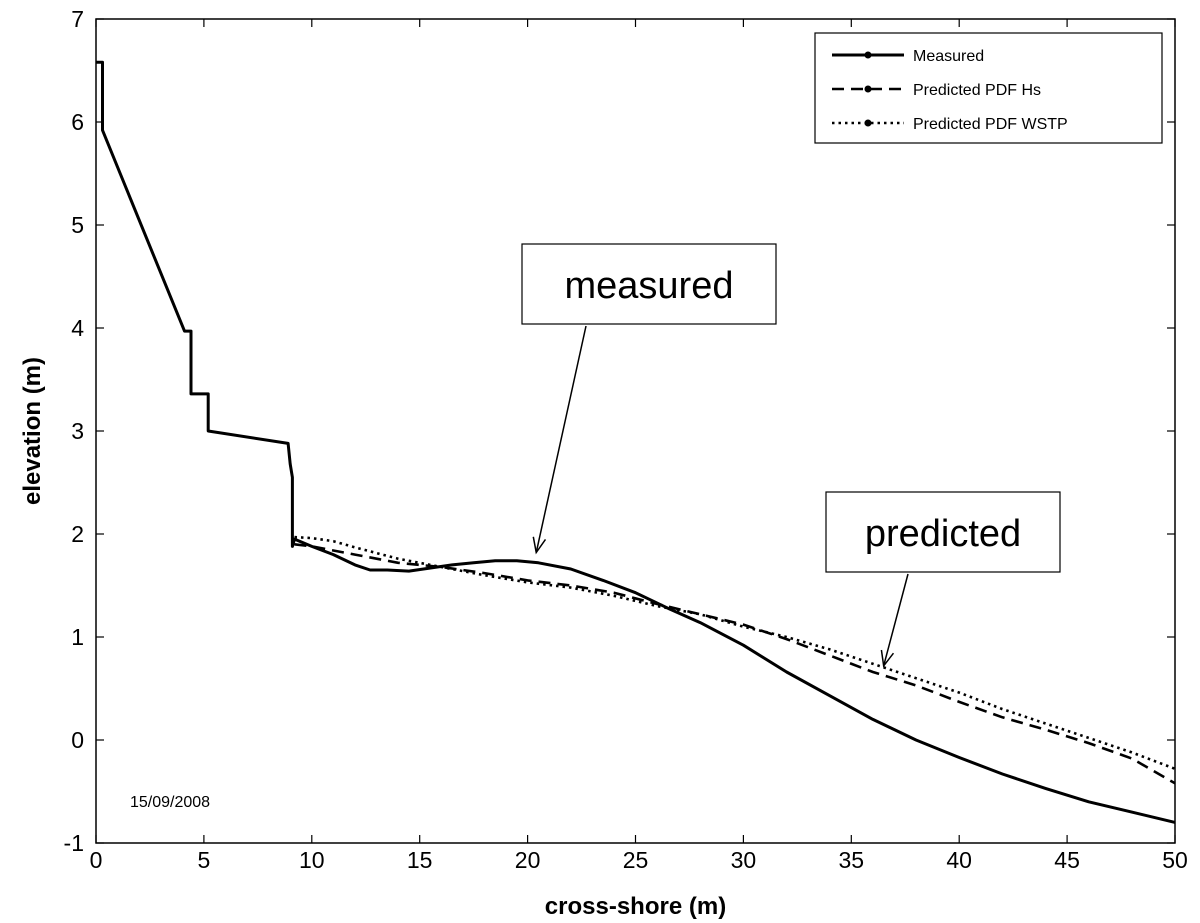 Image resolution: width=1200 pixels, height=923 pixels. I want to click on date-label: 15/09/2008, so click(170, 802).